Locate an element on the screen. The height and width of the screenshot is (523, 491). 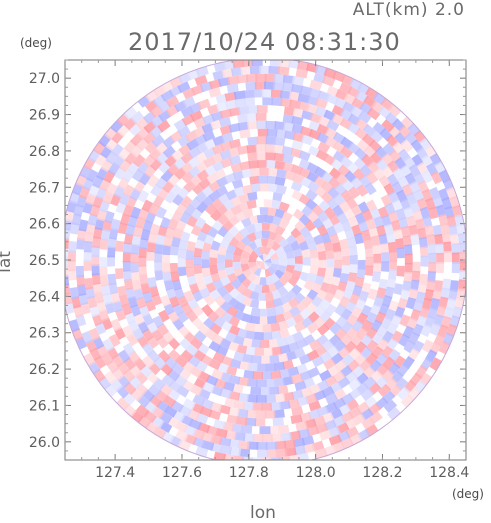
y-tick-label: 26.6 is located at coordinates (44, 225).